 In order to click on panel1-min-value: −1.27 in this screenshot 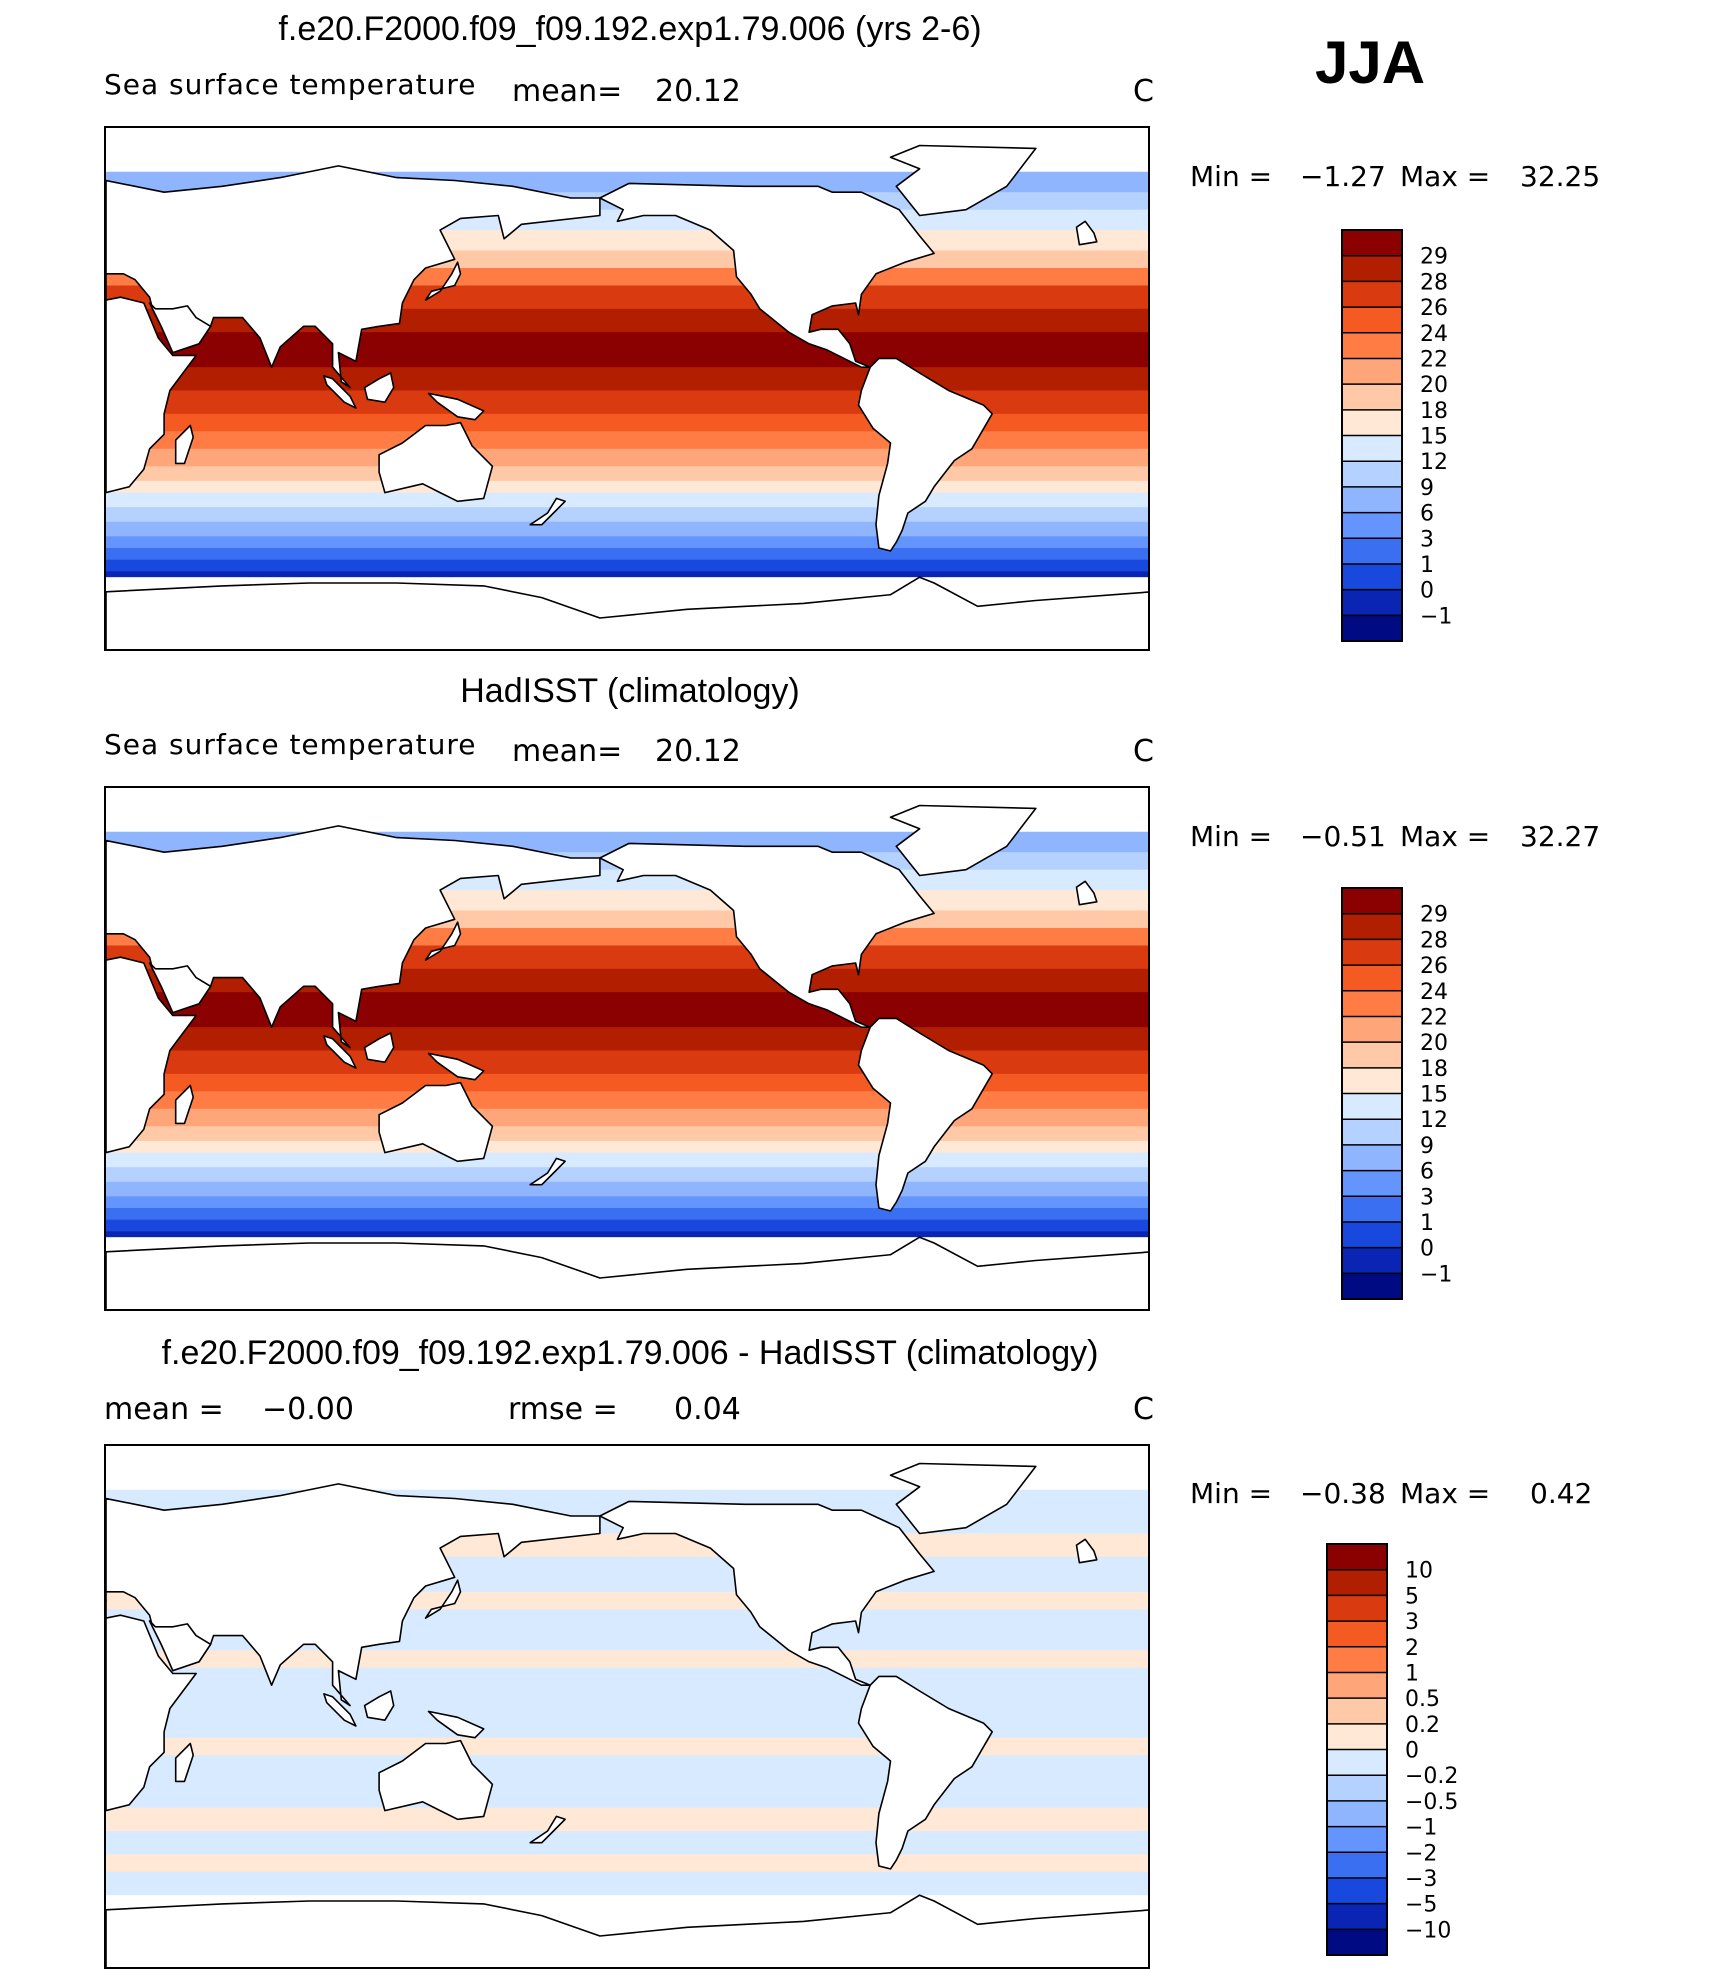, I will do `click(1343, 176)`.